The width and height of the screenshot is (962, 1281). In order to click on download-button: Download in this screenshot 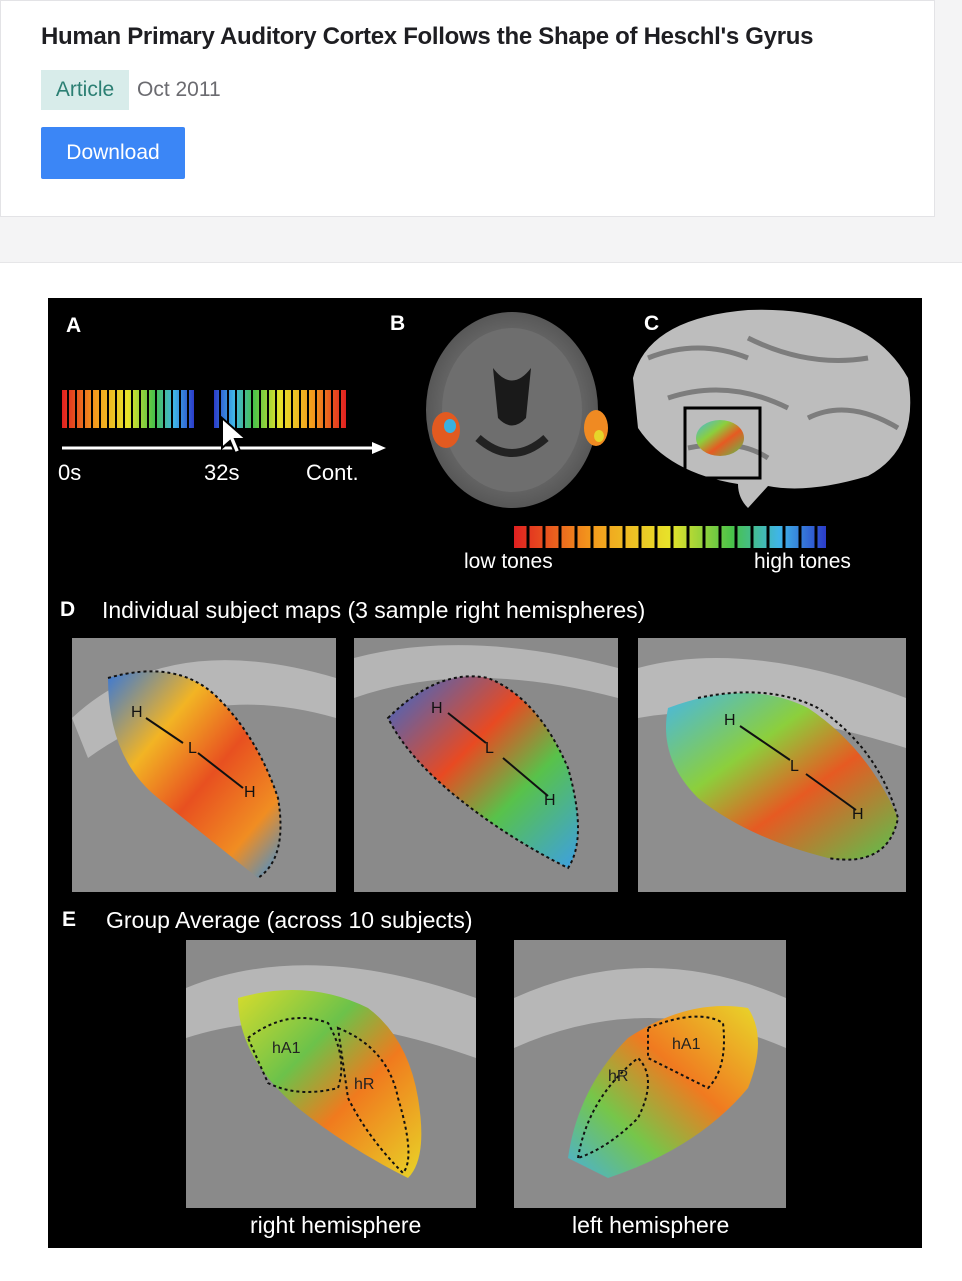, I will do `click(113, 153)`.